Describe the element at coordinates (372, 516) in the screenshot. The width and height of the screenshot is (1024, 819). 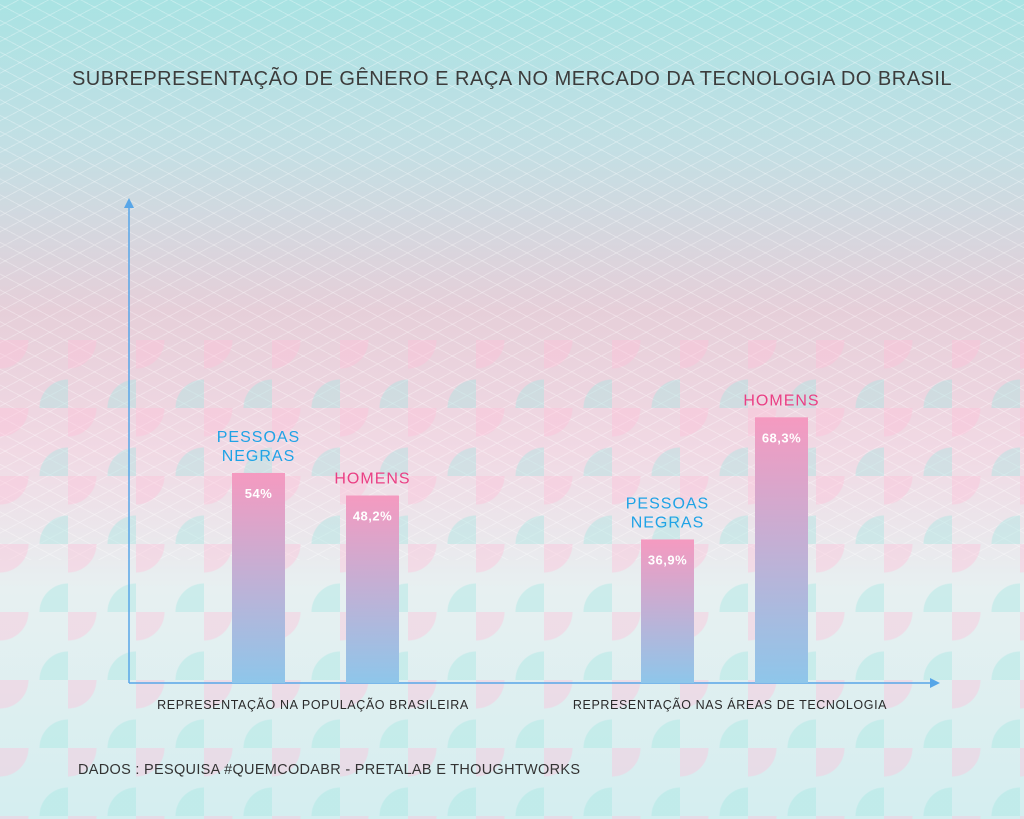
I see `bar-value-label: 48,2%` at that location.